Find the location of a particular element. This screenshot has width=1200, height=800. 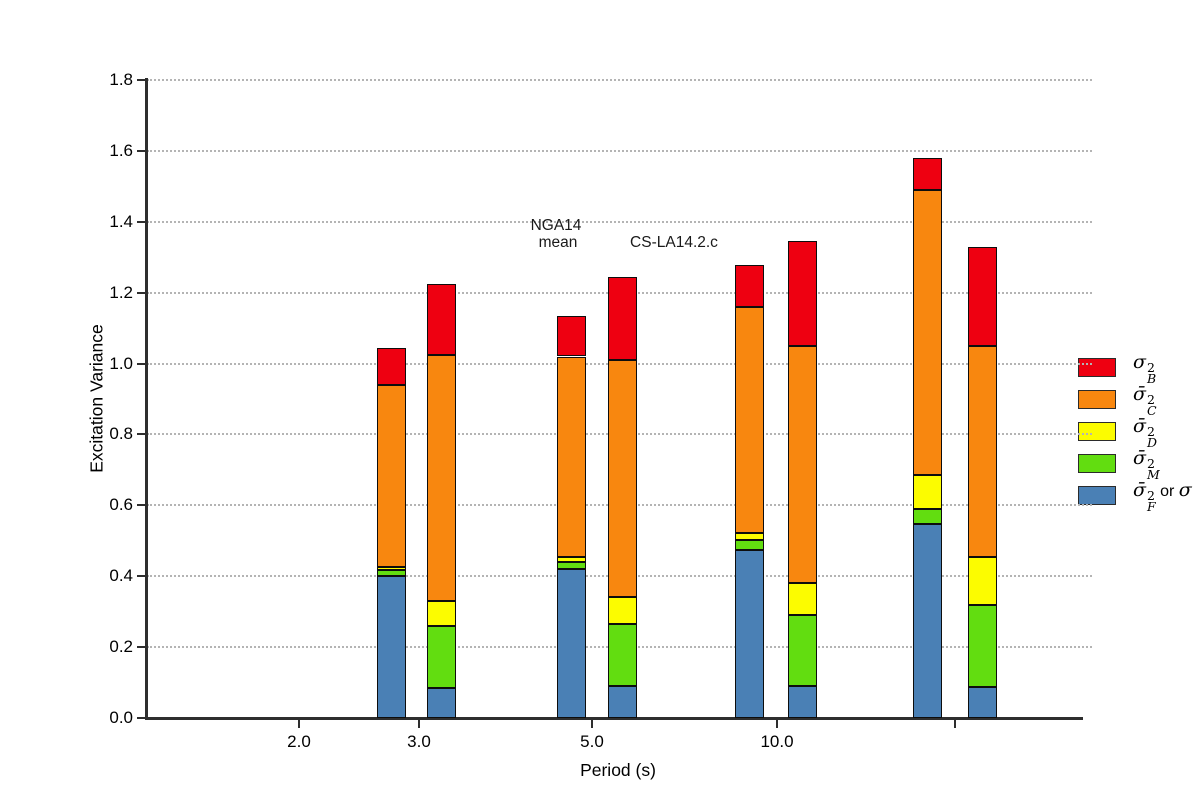

legend-entry-sigma-D: σ̄ 2 D is located at coordinates (1135, 431).